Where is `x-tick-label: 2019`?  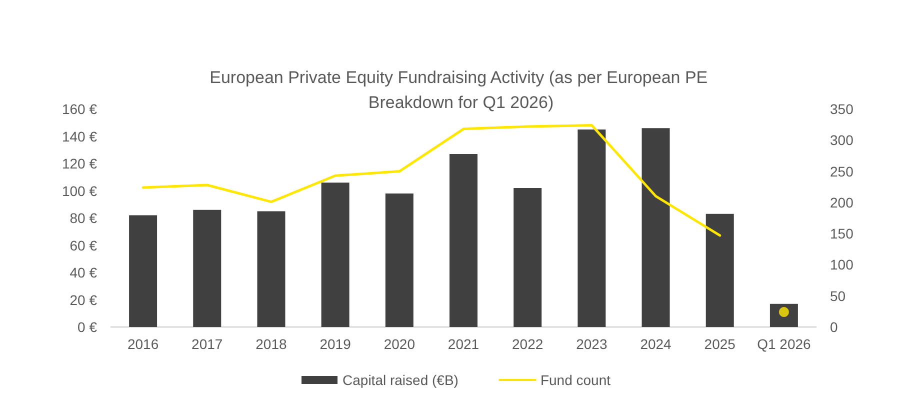
x-tick-label: 2019 is located at coordinates (336, 344).